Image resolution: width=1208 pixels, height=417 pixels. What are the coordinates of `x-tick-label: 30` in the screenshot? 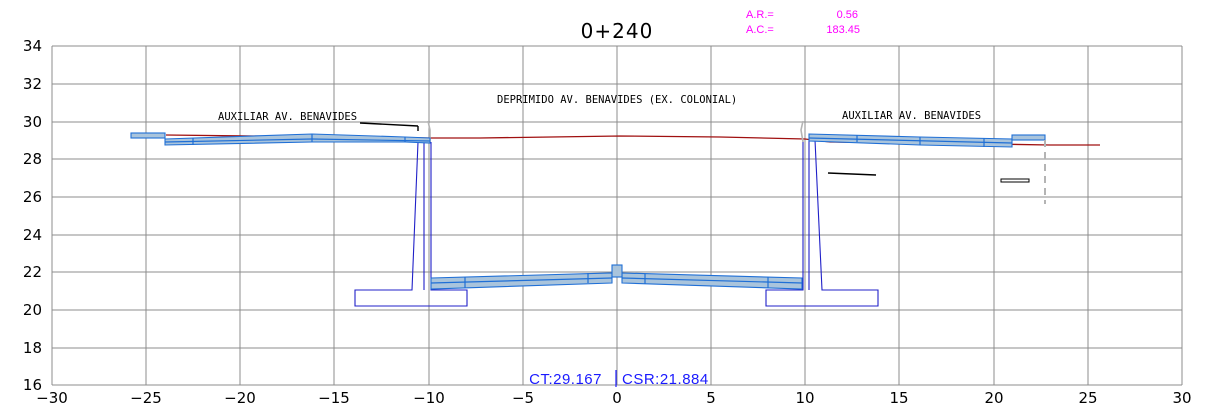 It's located at (1181, 398).